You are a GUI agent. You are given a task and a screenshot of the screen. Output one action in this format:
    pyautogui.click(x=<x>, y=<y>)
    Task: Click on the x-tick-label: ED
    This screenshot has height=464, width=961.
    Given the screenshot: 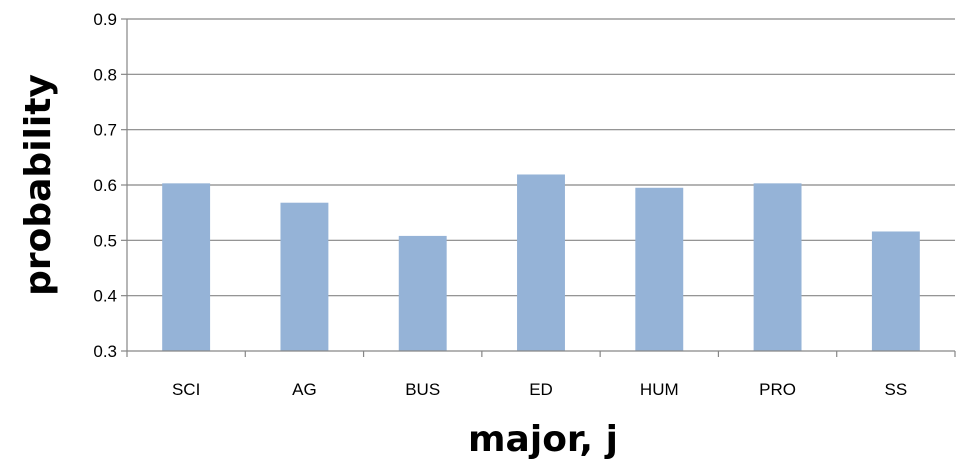 What is the action you would take?
    pyautogui.click(x=541, y=389)
    